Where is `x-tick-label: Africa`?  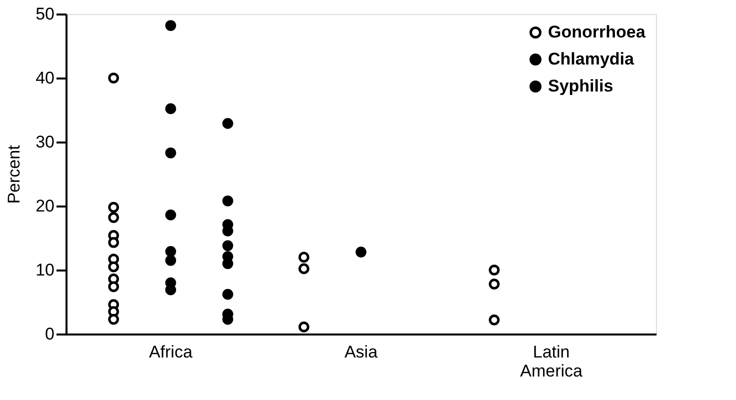 x-tick-label: Africa is located at coordinates (170, 352).